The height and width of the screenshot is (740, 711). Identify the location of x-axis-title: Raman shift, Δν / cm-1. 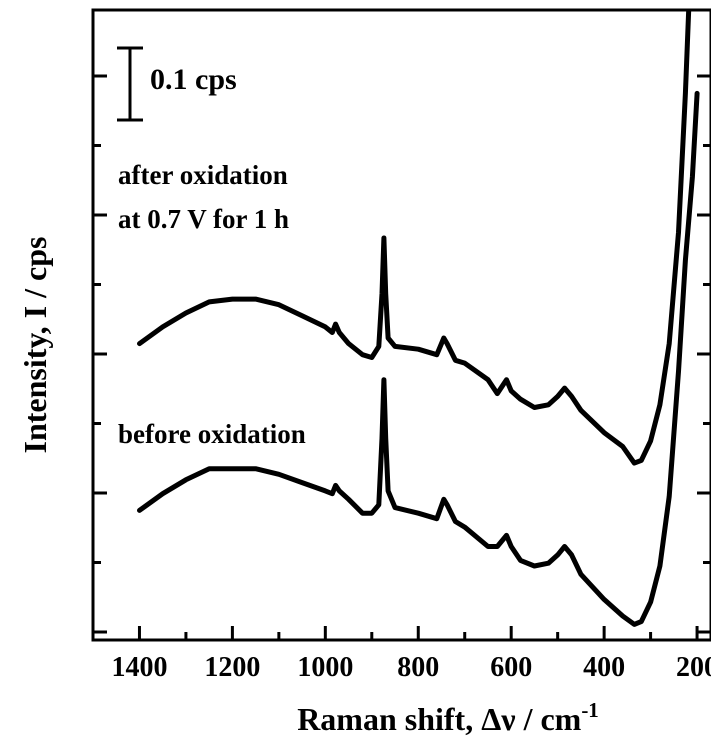
(448, 717).